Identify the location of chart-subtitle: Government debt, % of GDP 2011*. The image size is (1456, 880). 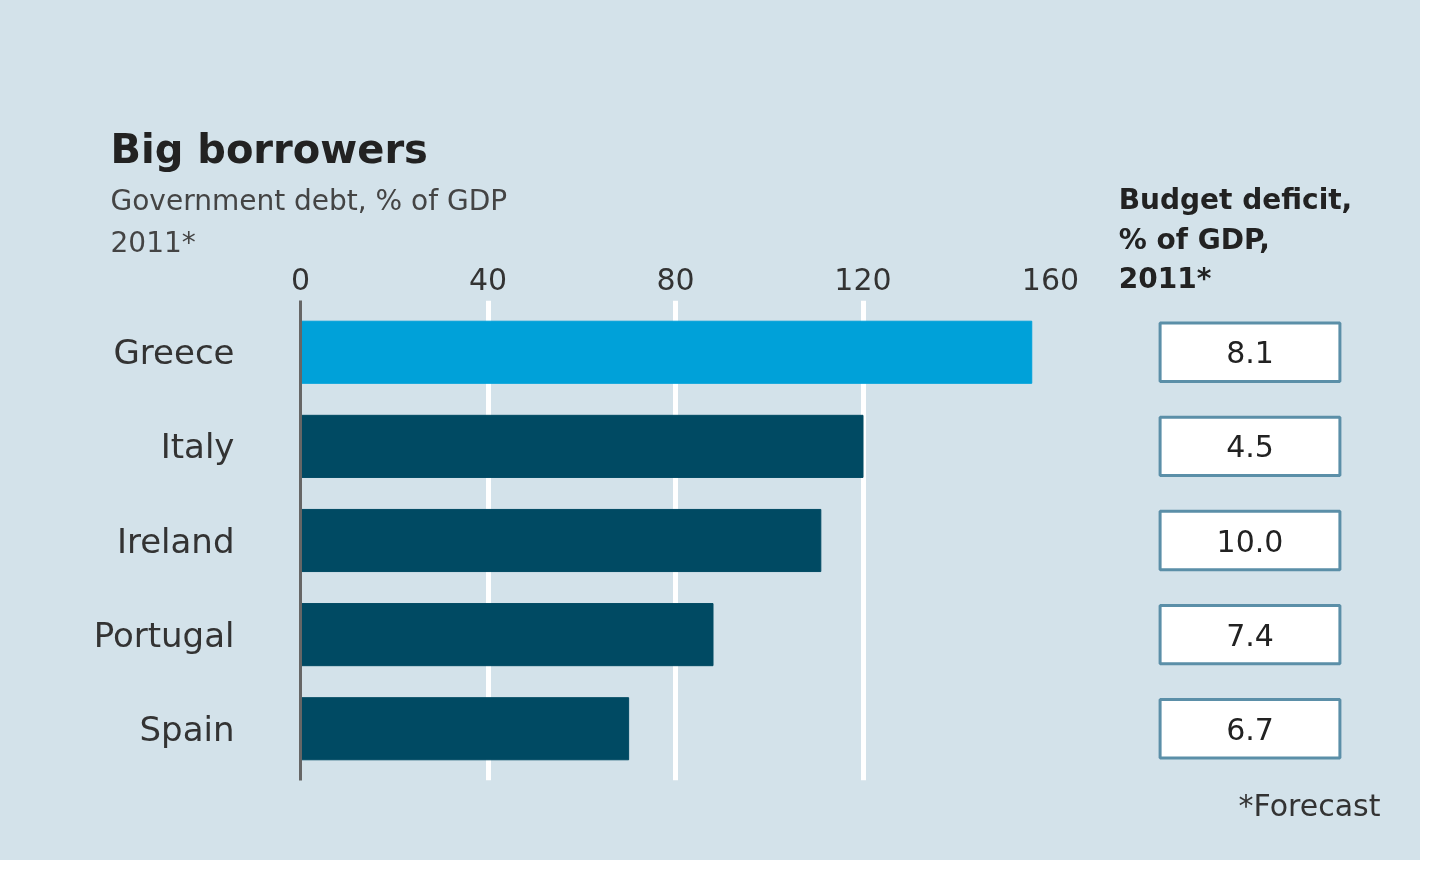
(309, 221).